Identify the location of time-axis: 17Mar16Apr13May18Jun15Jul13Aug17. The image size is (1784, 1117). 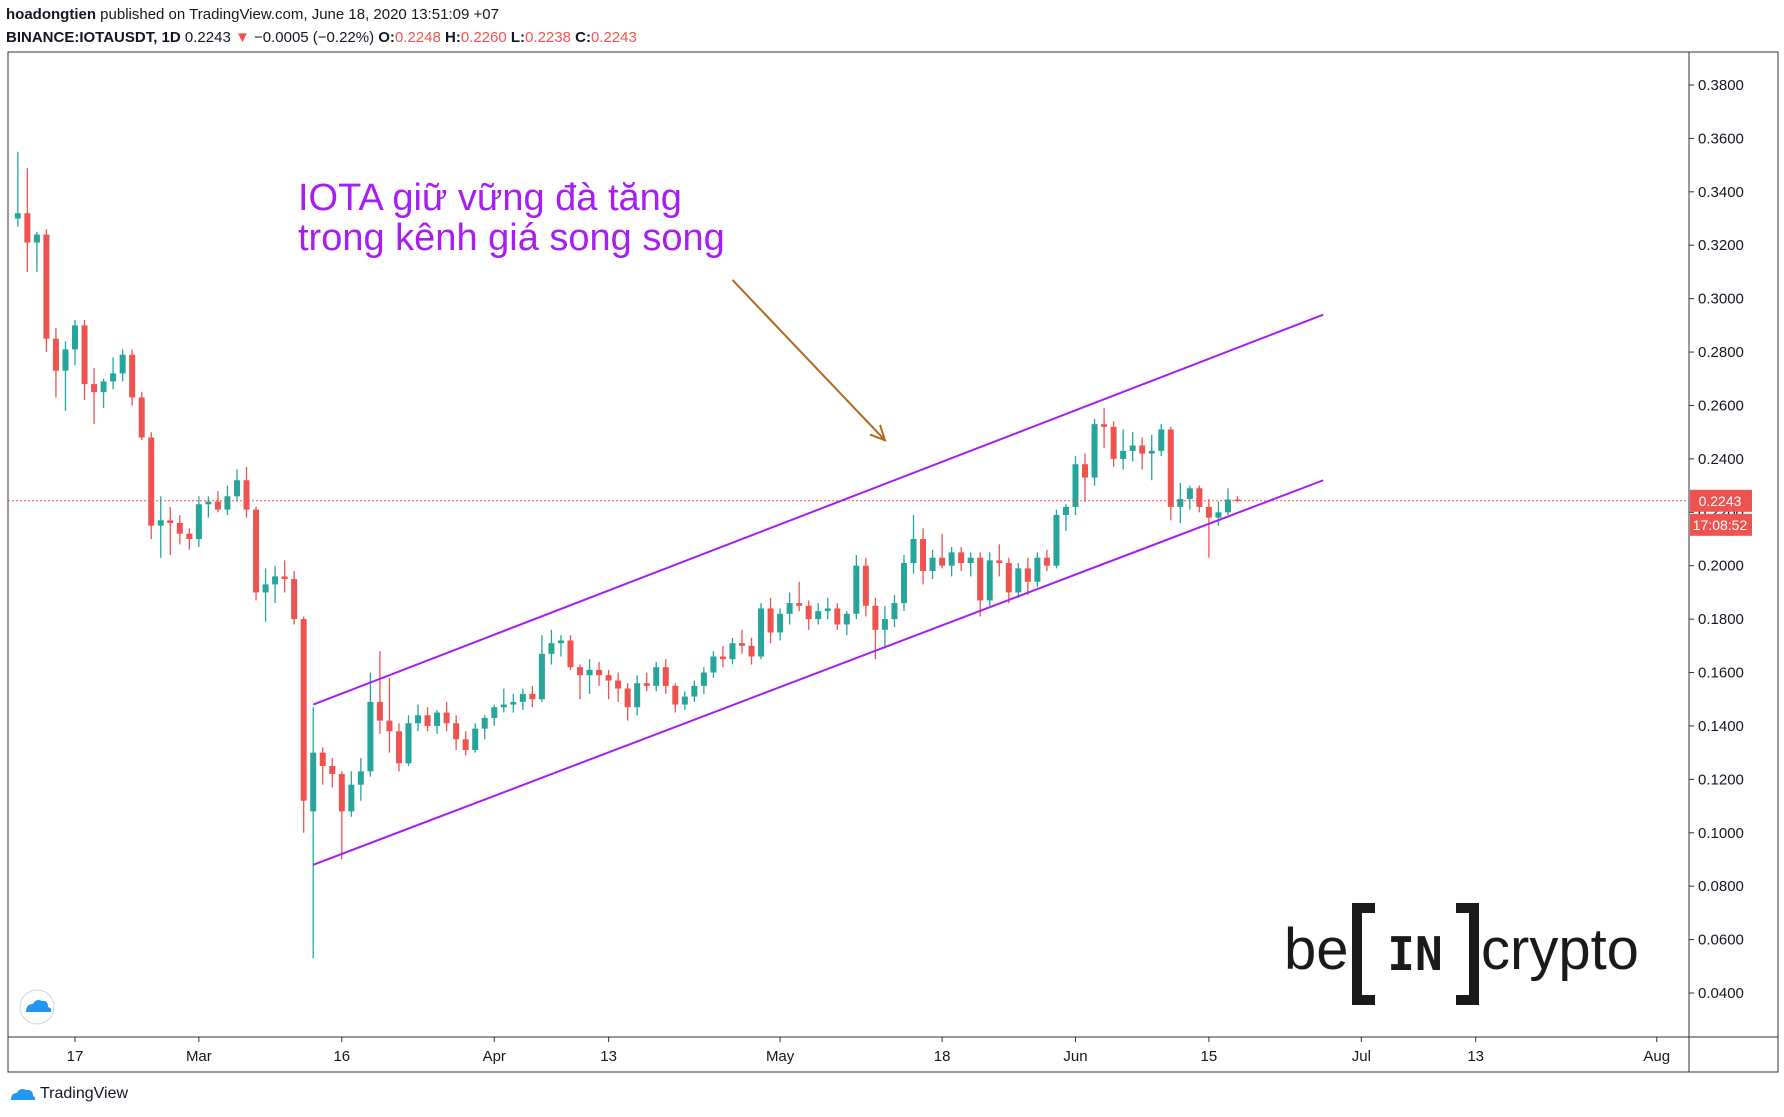
(925, 1051).